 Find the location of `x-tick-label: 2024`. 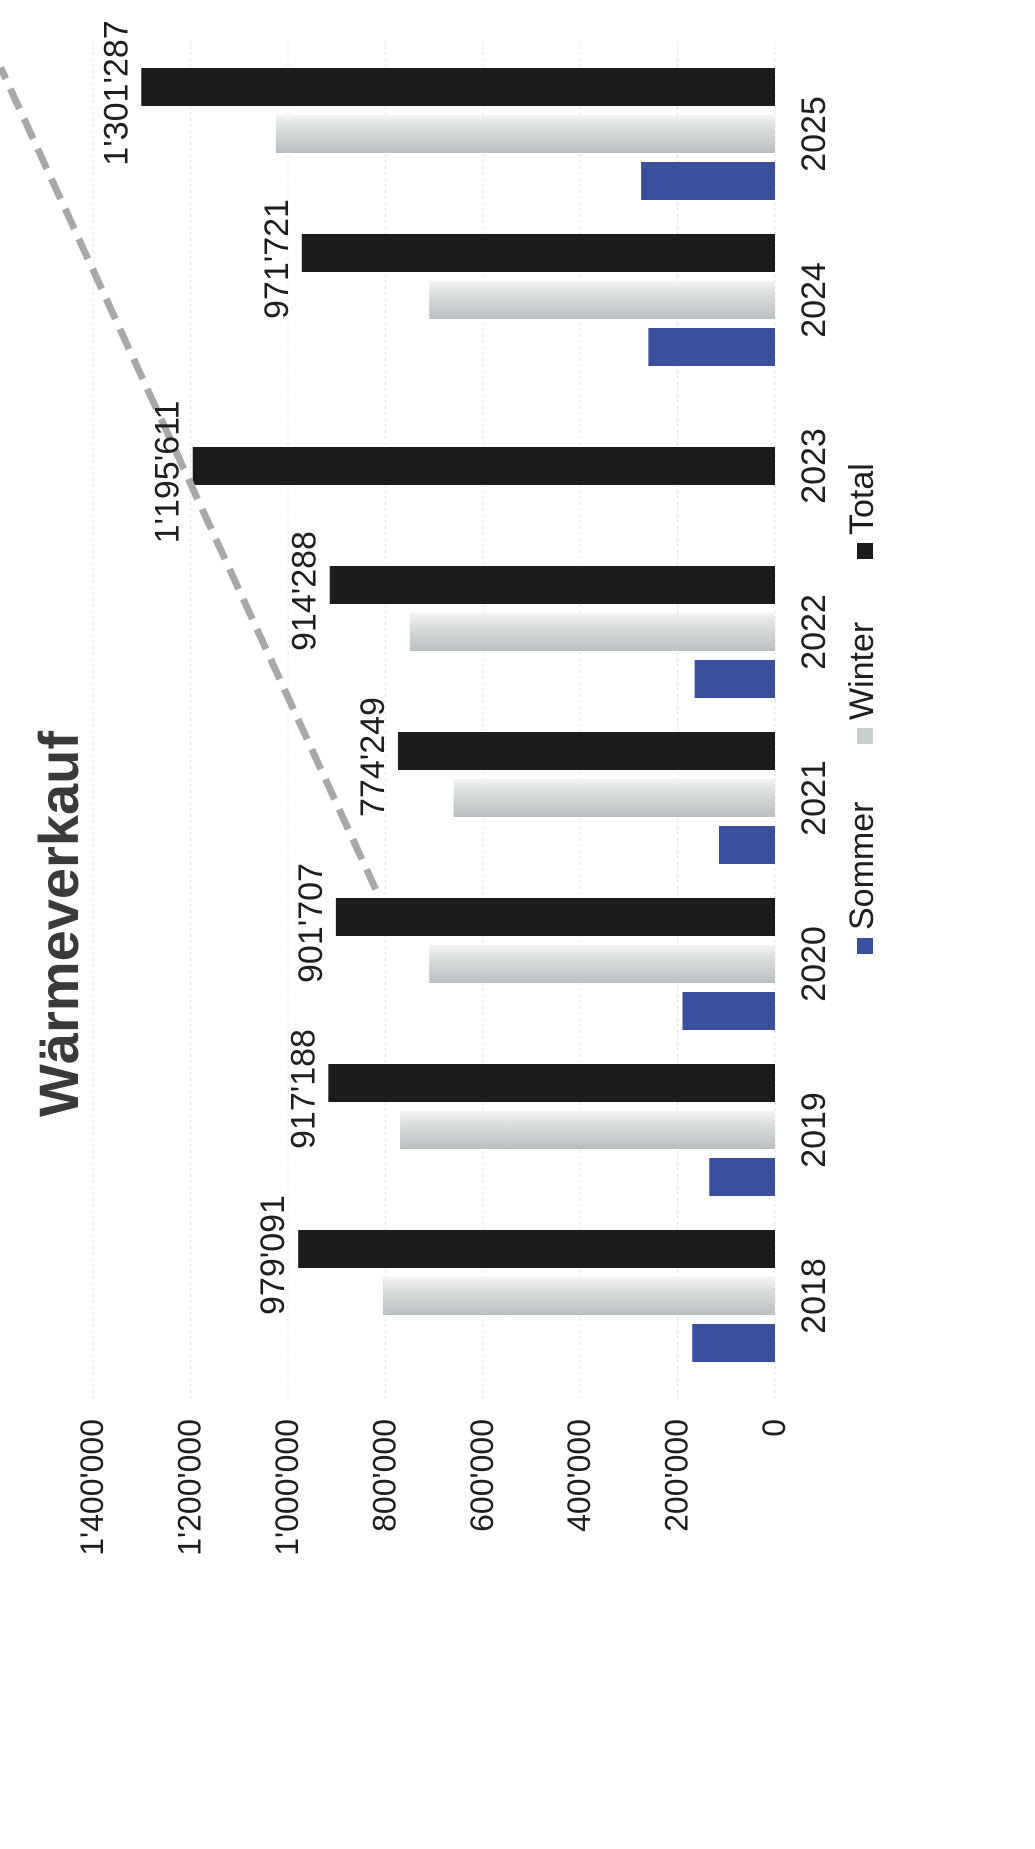

x-tick-label: 2024 is located at coordinates (814, 300).